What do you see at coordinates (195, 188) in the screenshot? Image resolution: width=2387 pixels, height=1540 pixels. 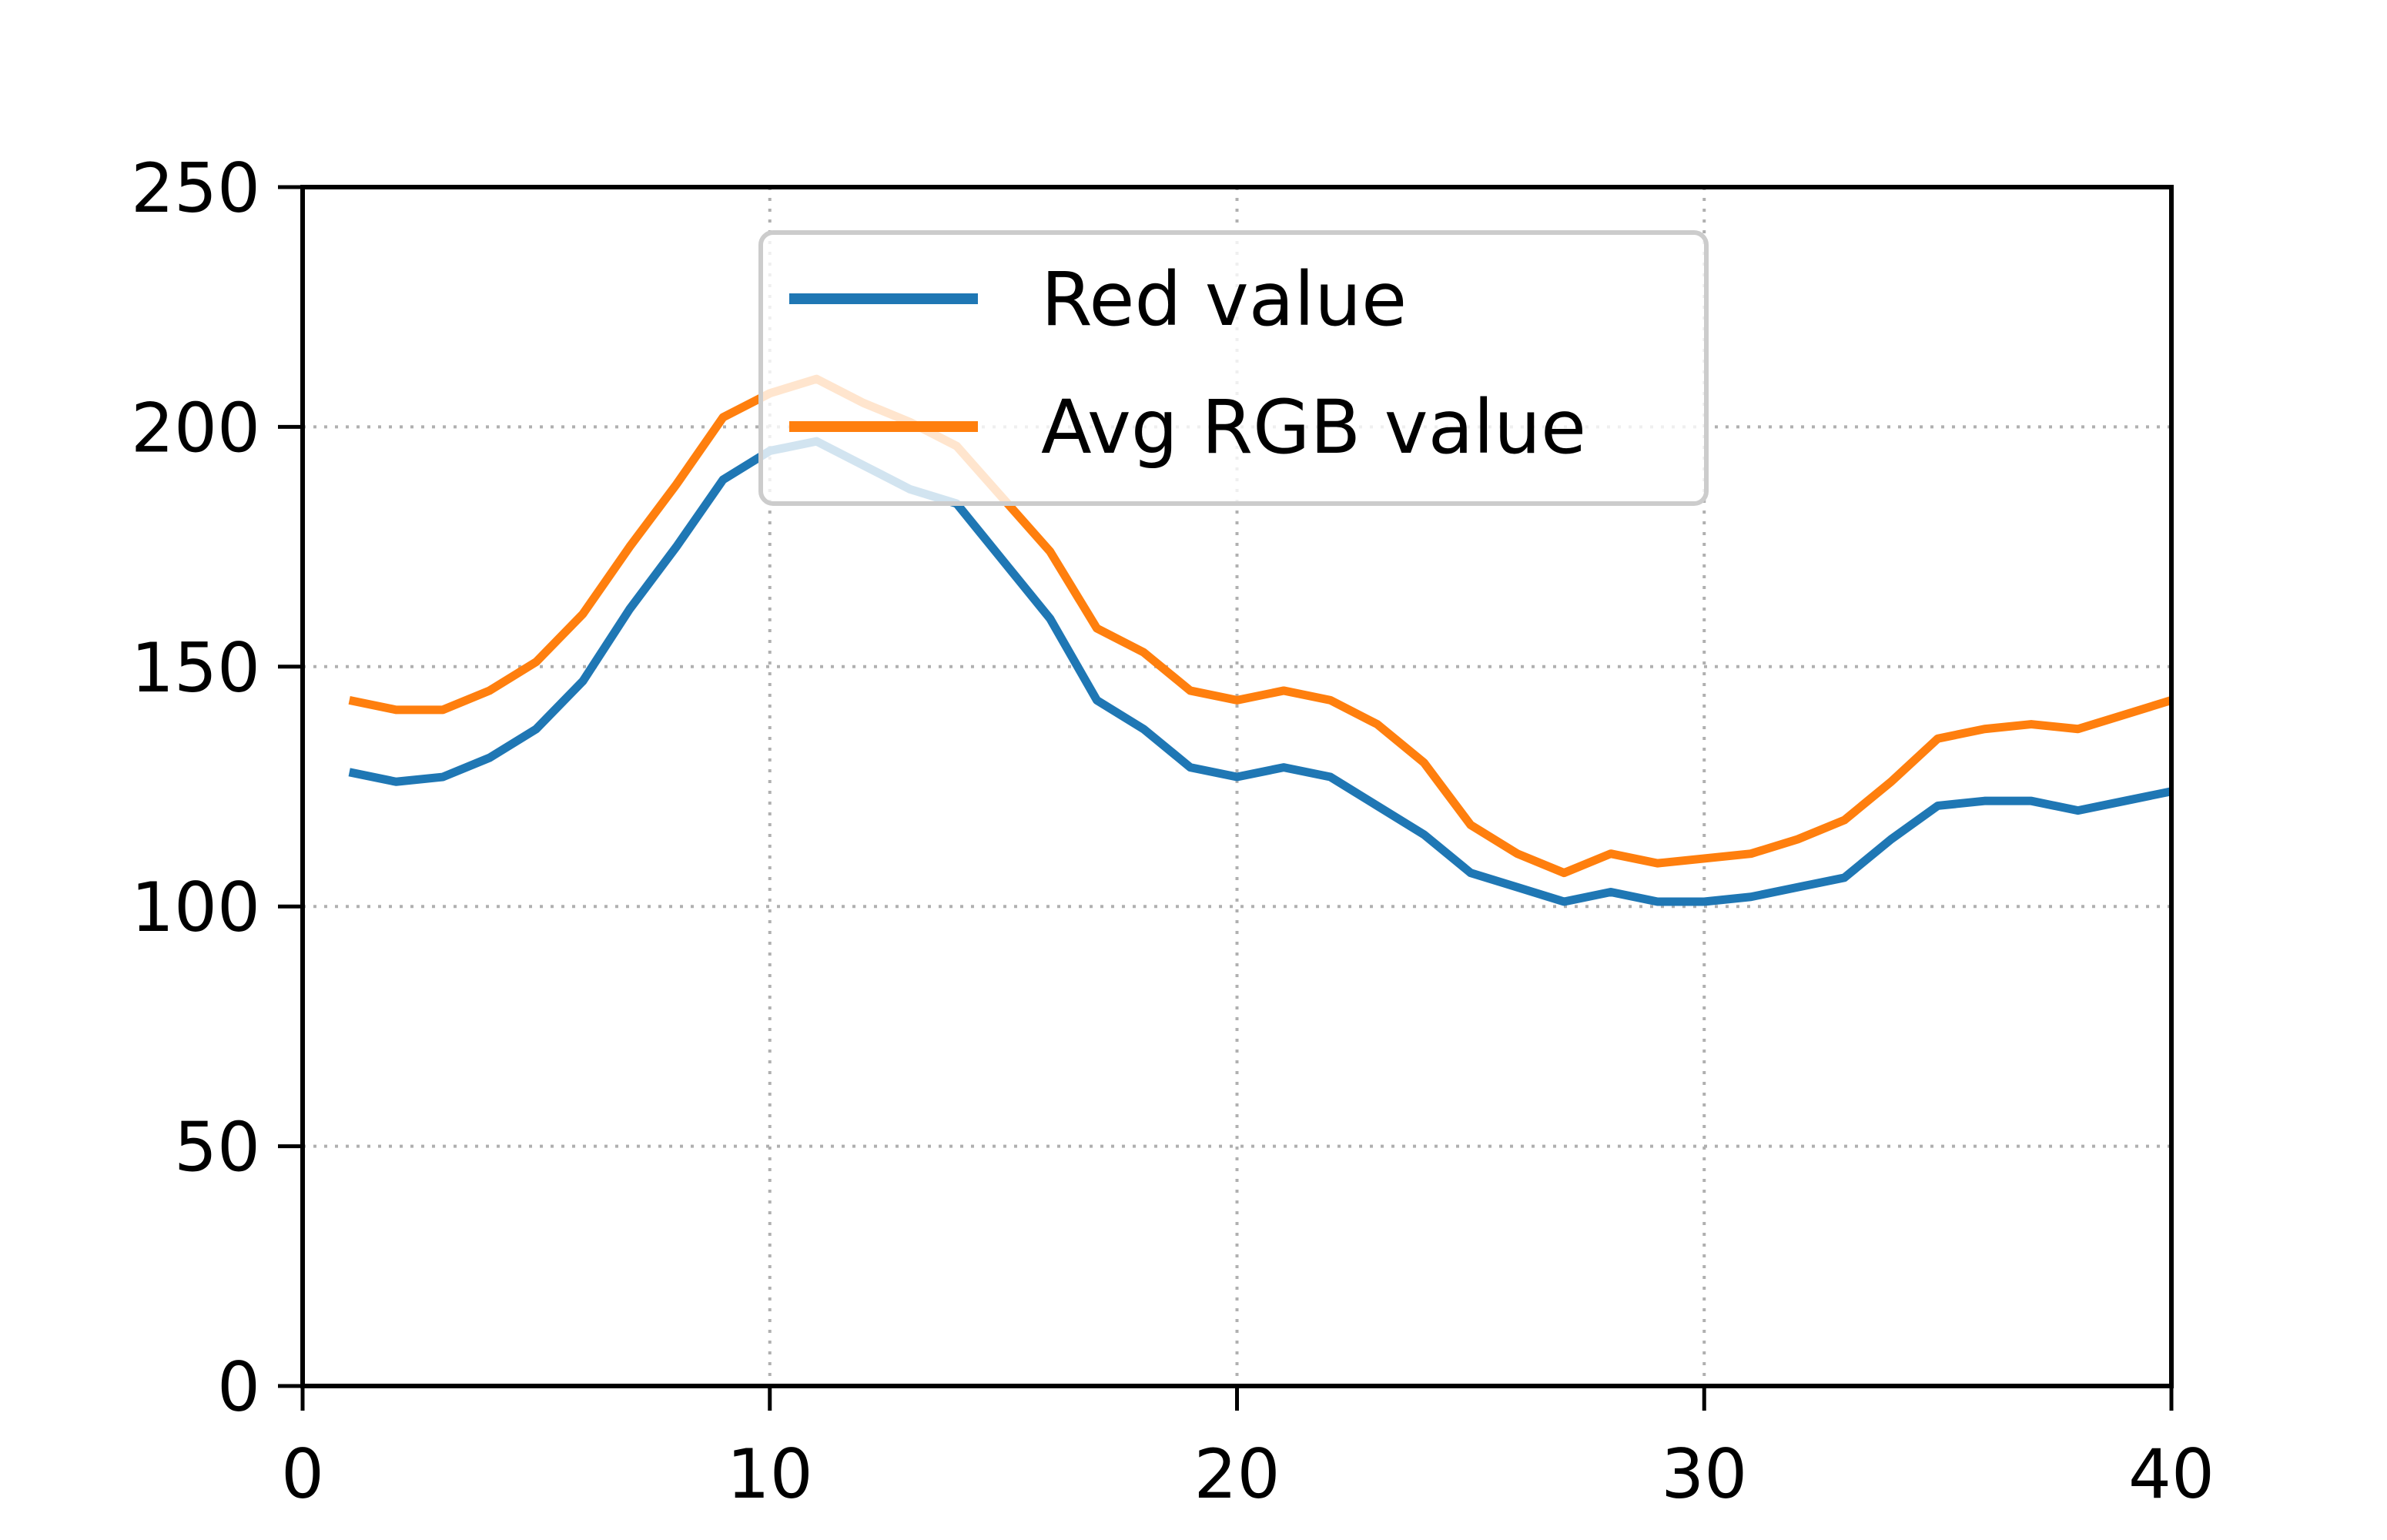 I see `y-tick-label: 250` at bounding box center [195, 188].